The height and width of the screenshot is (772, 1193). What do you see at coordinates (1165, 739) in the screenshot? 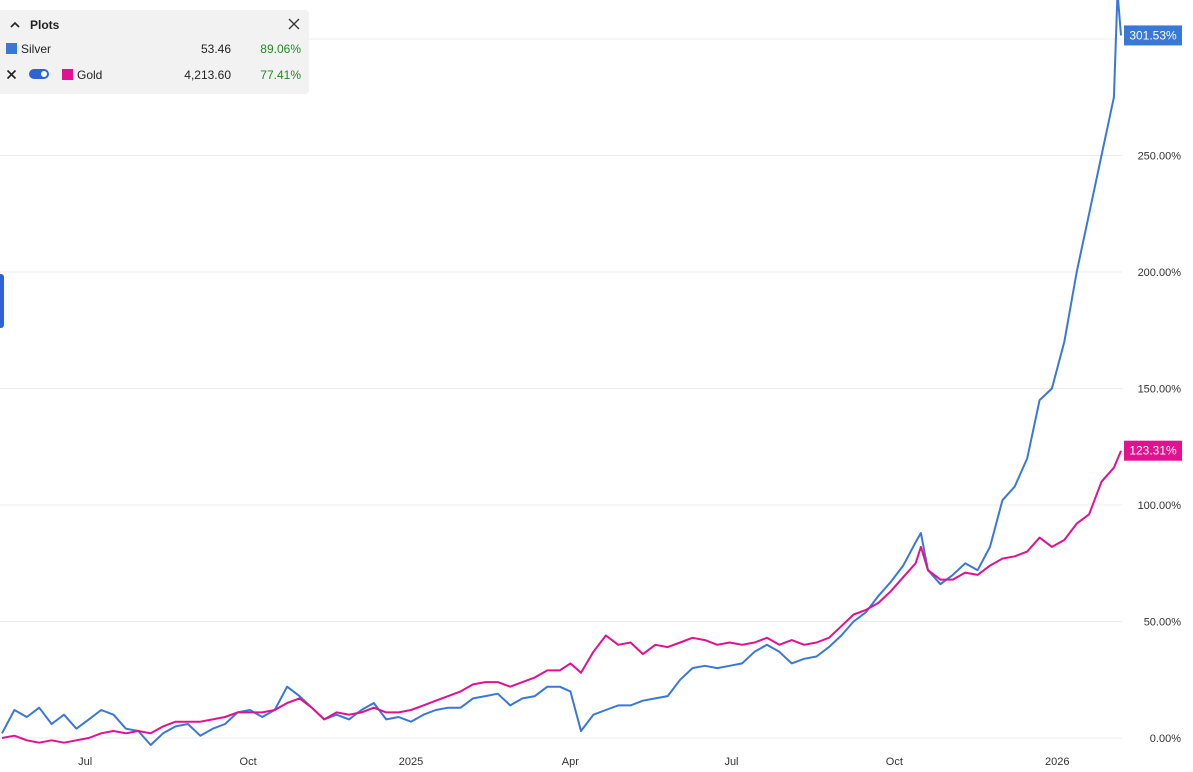
I see `y-tick-label: 0.00%` at bounding box center [1165, 739].